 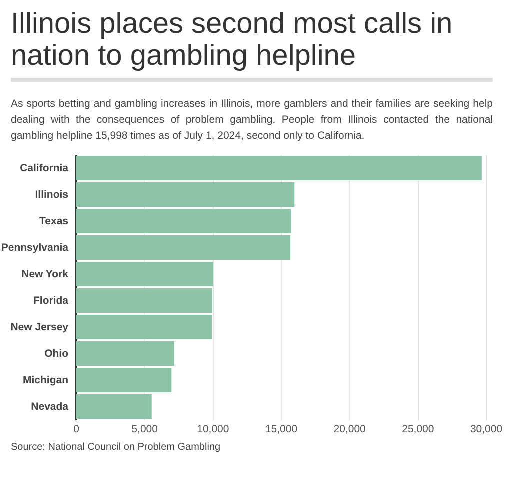 What do you see at coordinates (35, 248) in the screenshot?
I see `y-tick-label: Pennsylvania` at bounding box center [35, 248].